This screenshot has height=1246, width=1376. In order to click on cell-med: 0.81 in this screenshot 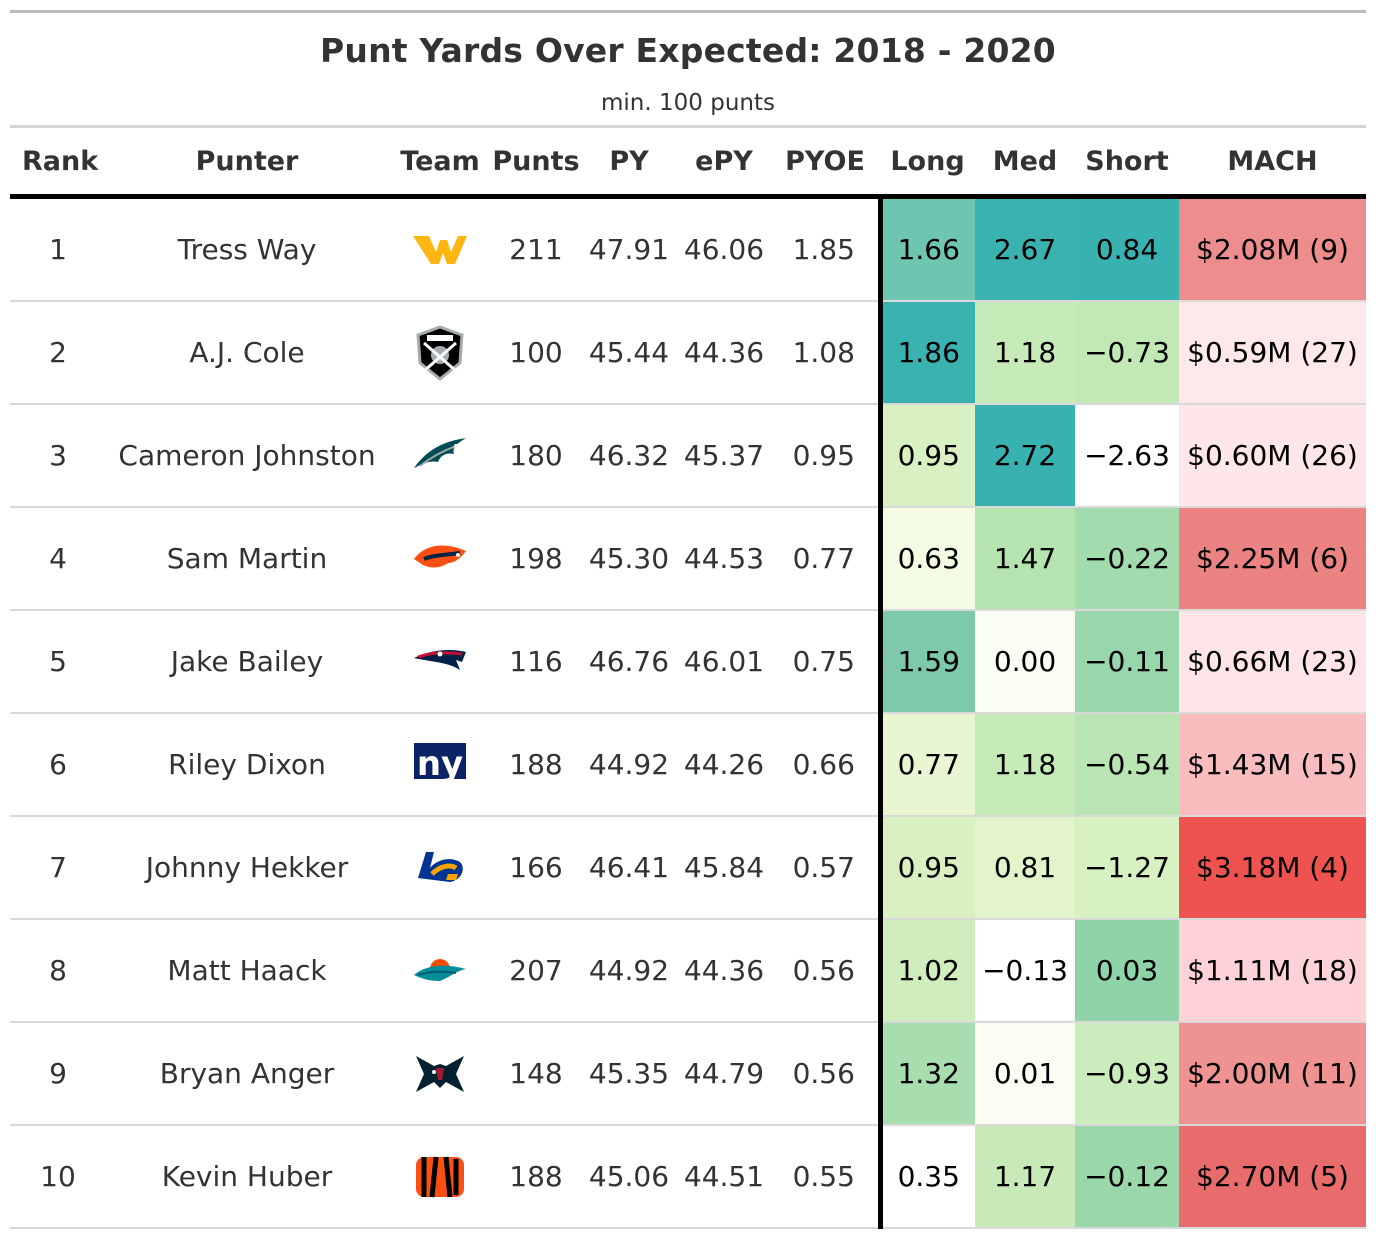, I will do `click(1025, 868)`.